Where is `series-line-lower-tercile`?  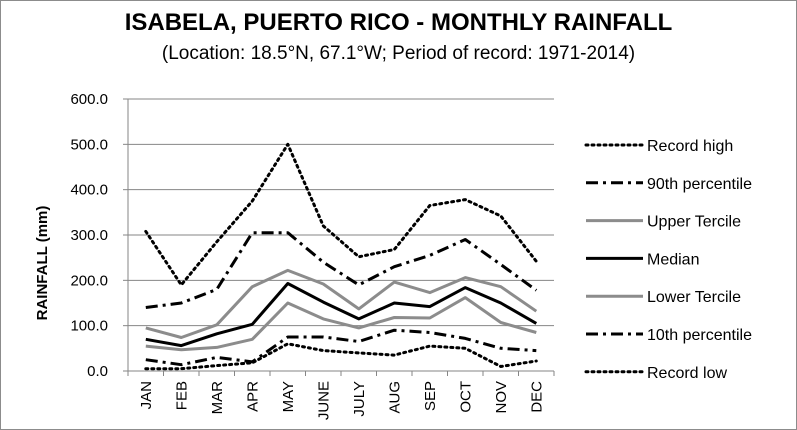
series-line-lower-tercile is located at coordinates (341, 324).